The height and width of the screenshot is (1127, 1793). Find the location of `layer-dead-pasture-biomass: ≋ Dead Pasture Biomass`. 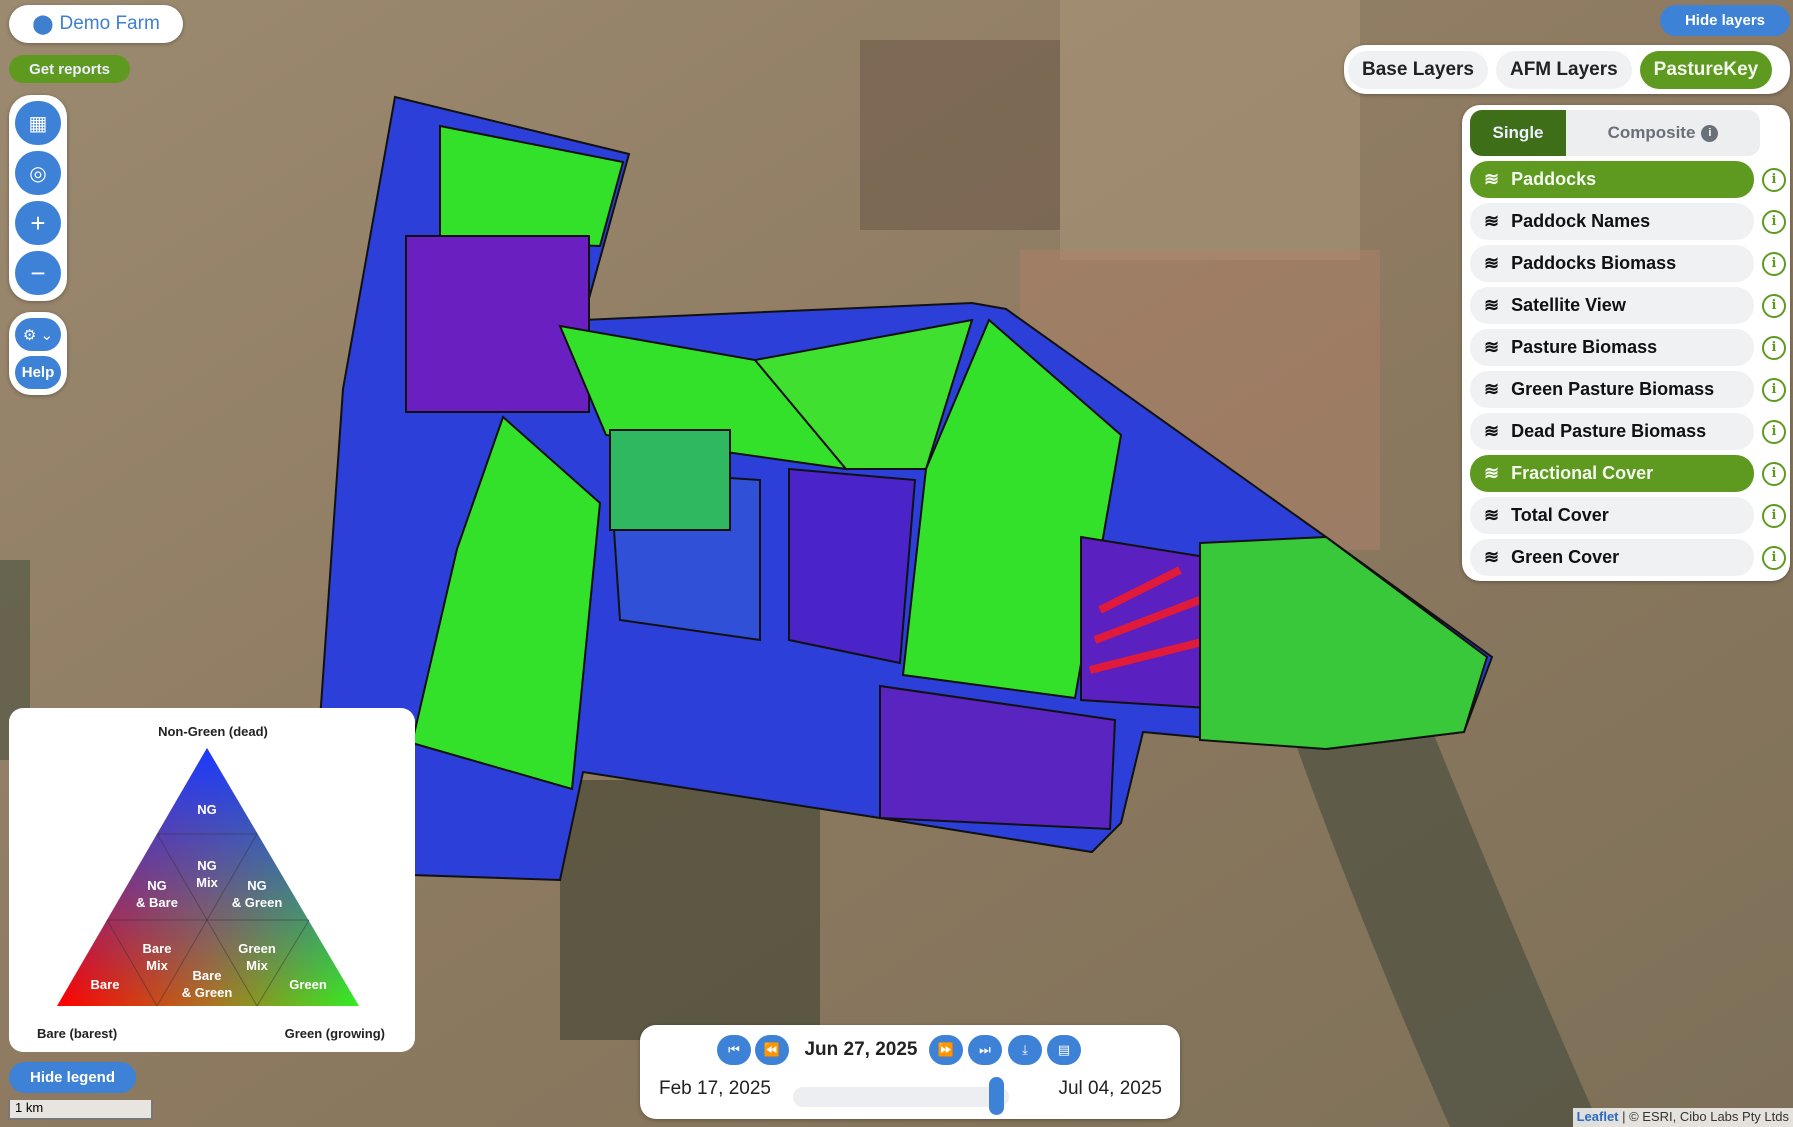

layer-dead-pasture-biomass: ≋ Dead Pasture Biomass is located at coordinates (1612, 431).